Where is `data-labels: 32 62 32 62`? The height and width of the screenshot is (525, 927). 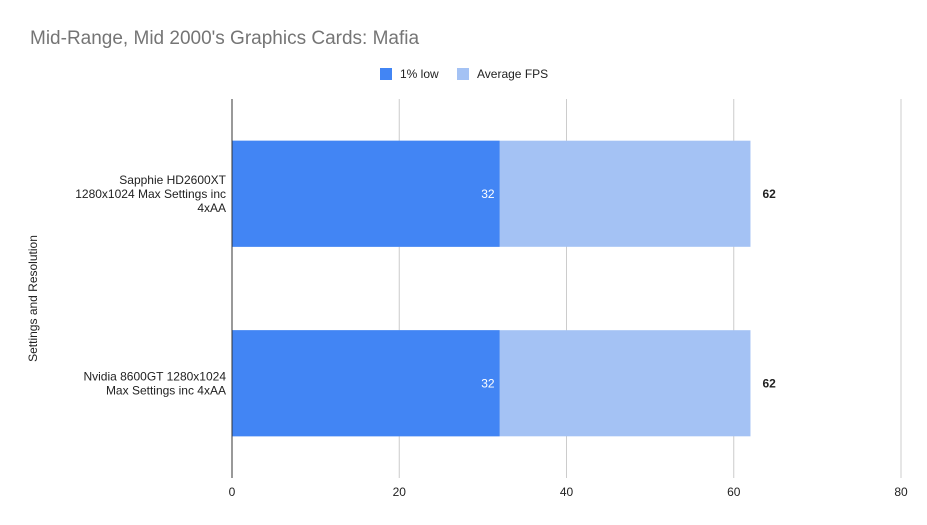 data-labels: 32 62 32 62 is located at coordinates (628, 289).